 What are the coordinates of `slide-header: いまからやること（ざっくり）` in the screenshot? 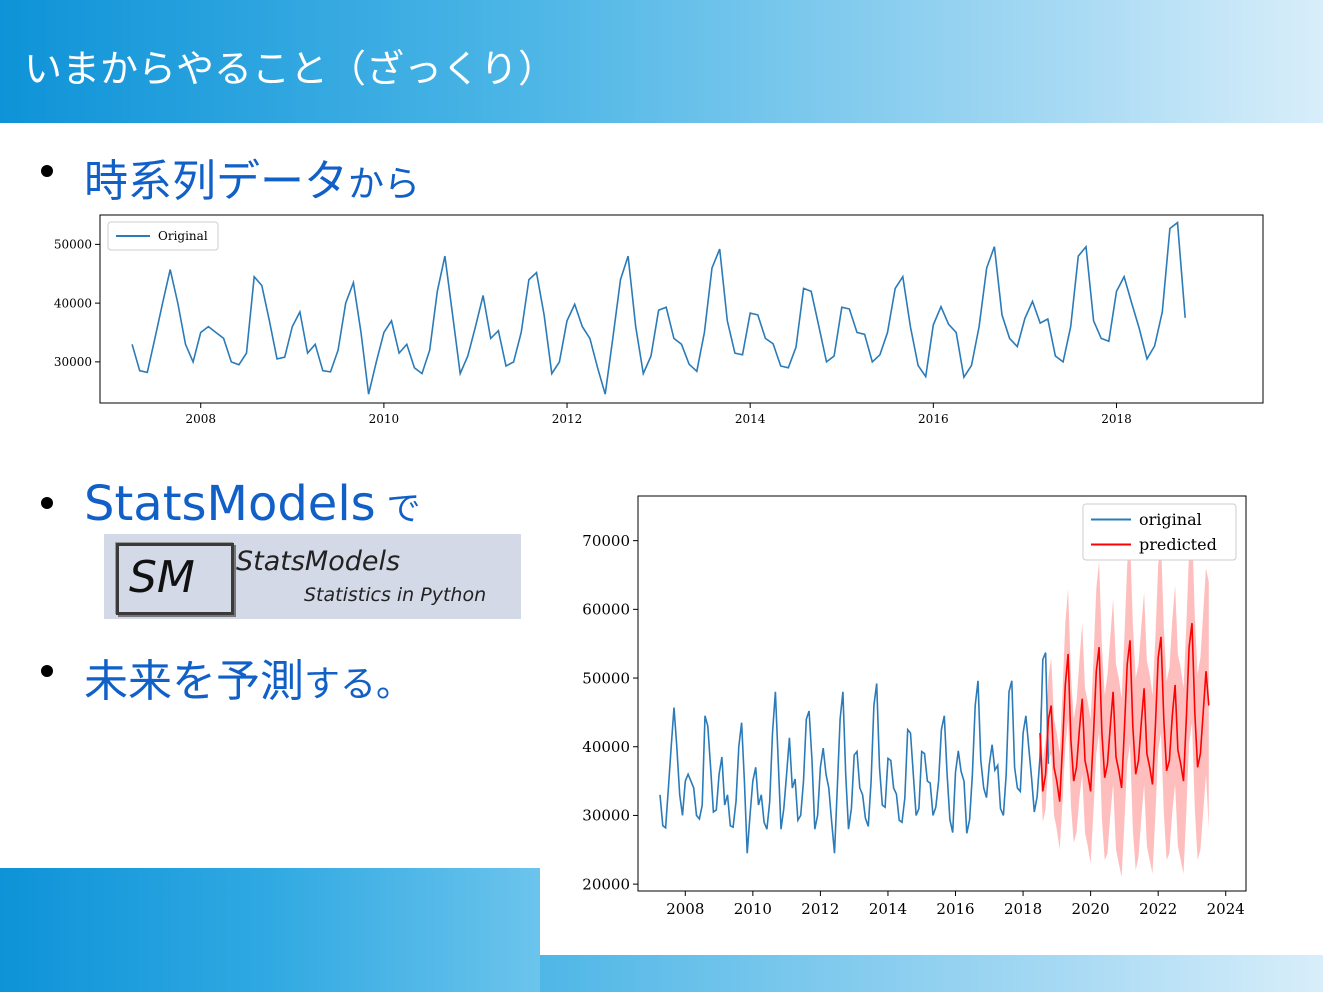 It's located at (661, 61).